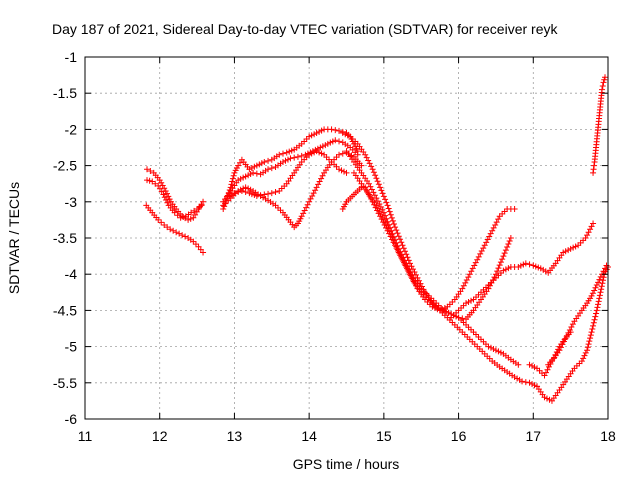 The width and height of the screenshot is (640, 480). Describe the element at coordinates (65, 238) in the screenshot. I see `y-tick-label: -3.5` at that location.